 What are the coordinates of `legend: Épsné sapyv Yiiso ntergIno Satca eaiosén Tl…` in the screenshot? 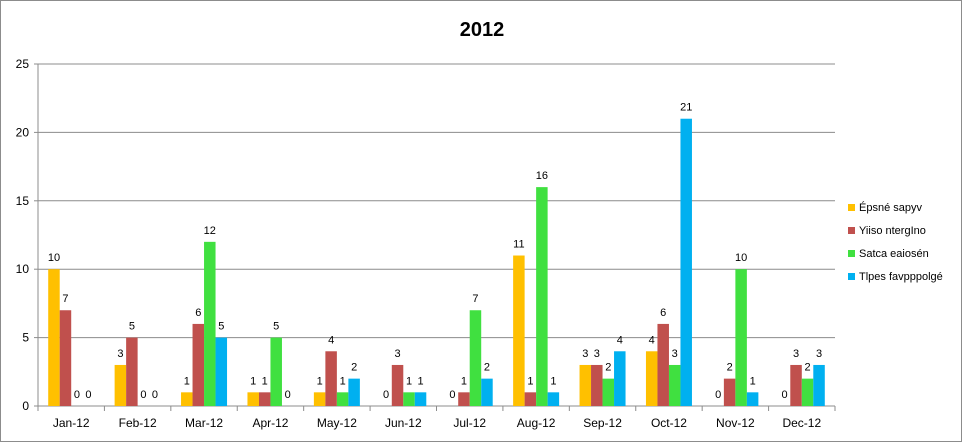 It's located at (895, 242).